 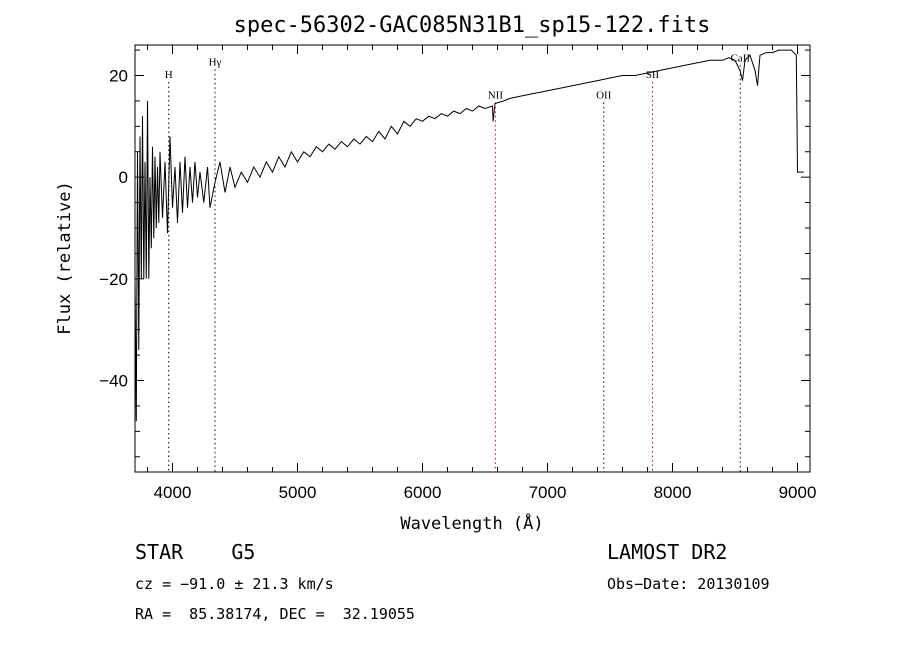 I want to click on y-tick-label: 0, so click(x=123, y=177).